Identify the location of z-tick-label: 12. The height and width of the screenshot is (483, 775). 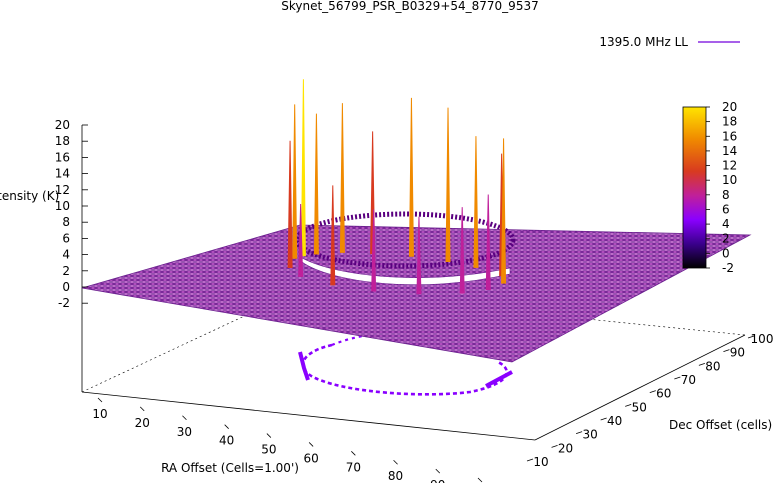
(62, 190).